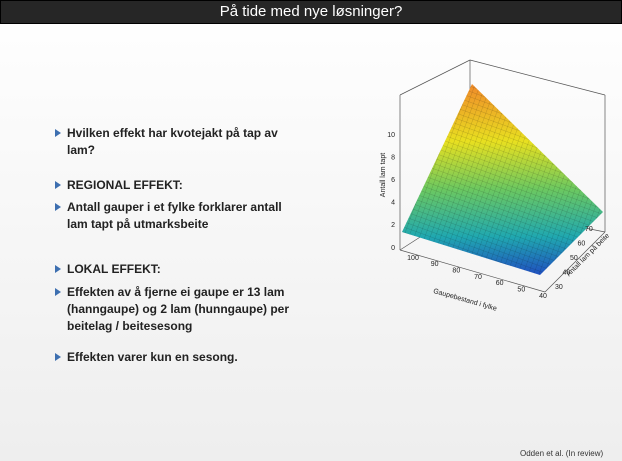 The width and height of the screenshot is (622, 461). What do you see at coordinates (521, 290) in the screenshot?
I see `x-tick-label: 50` at bounding box center [521, 290].